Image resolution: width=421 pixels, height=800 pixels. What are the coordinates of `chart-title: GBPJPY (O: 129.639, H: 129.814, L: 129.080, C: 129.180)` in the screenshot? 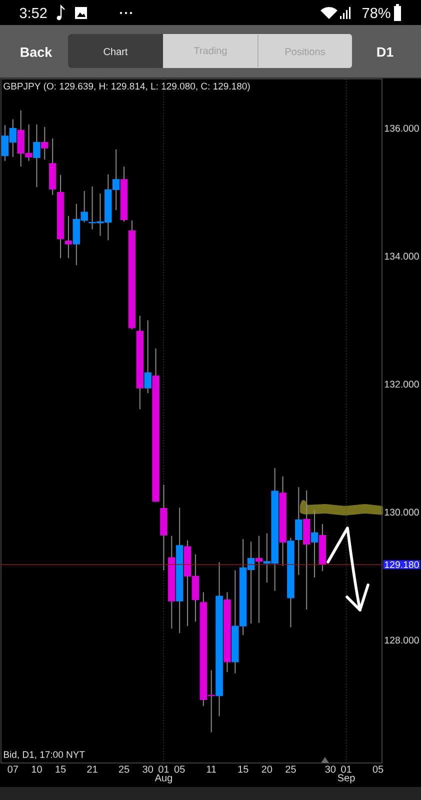 It's located at (127, 87).